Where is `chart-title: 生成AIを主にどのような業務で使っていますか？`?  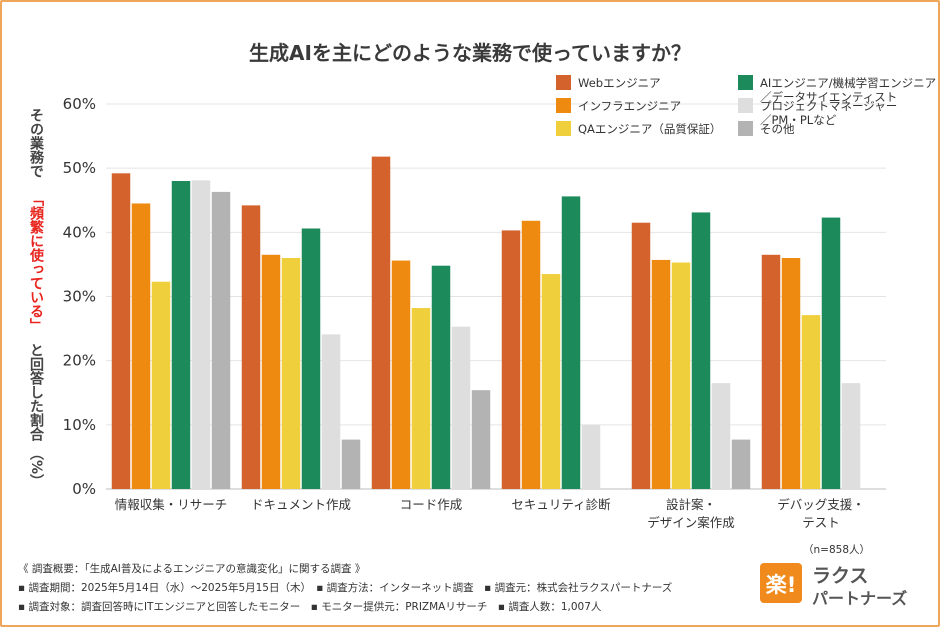 chart-title: 生成AIを主にどのような業務で使っていますか？ is located at coordinates (470, 53).